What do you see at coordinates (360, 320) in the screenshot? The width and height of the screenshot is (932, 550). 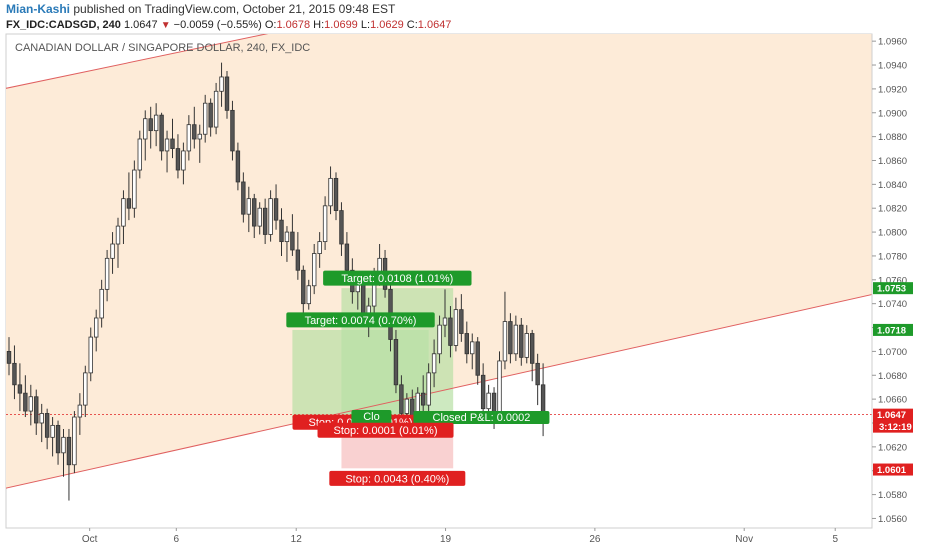 I see `target-label-2: Target: 0.0074 (0.70%)` at bounding box center [360, 320].